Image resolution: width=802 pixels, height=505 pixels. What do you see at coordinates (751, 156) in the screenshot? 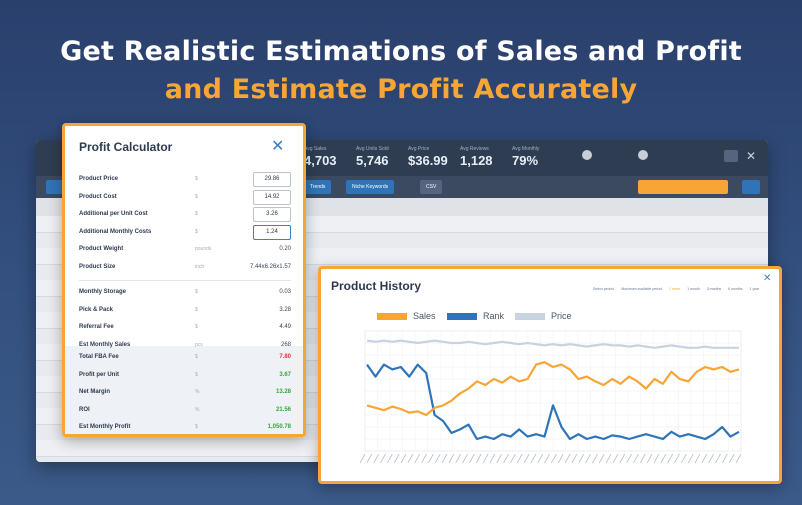
I see `app-close-icon: ✕` at bounding box center [751, 156].